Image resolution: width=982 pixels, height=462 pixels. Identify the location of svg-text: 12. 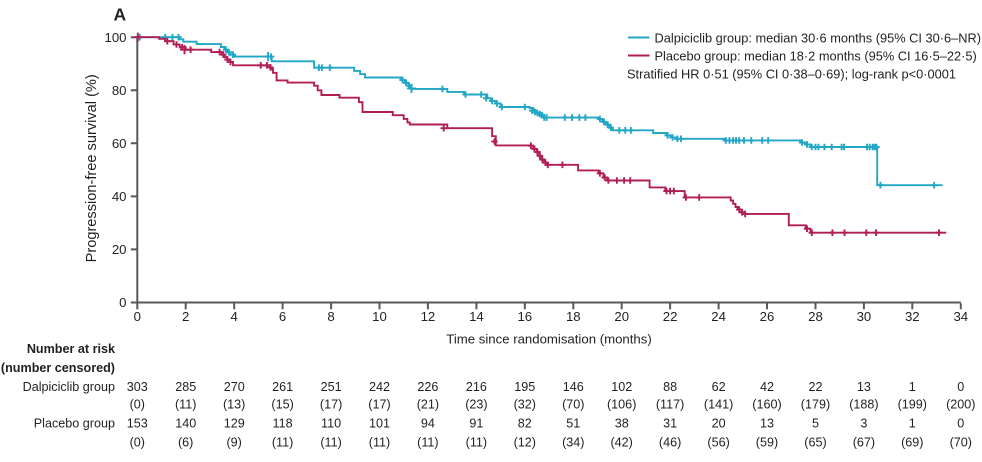
(428, 316).